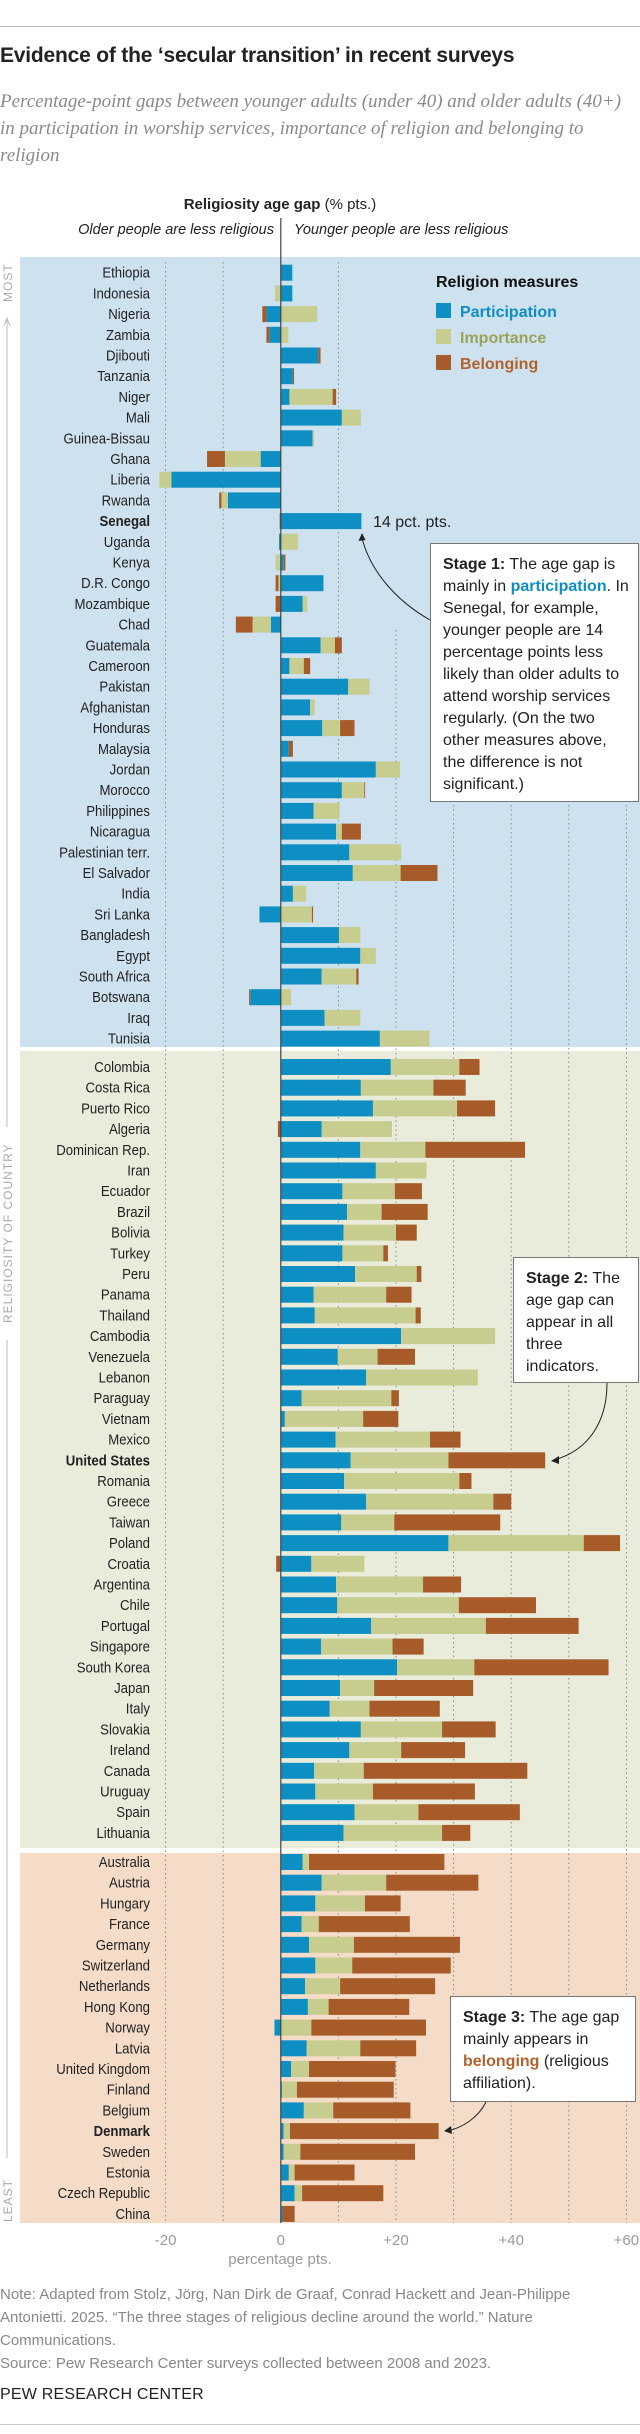 The image size is (640, 2434). I want to click on country-label: Ethiopia, so click(126, 272).